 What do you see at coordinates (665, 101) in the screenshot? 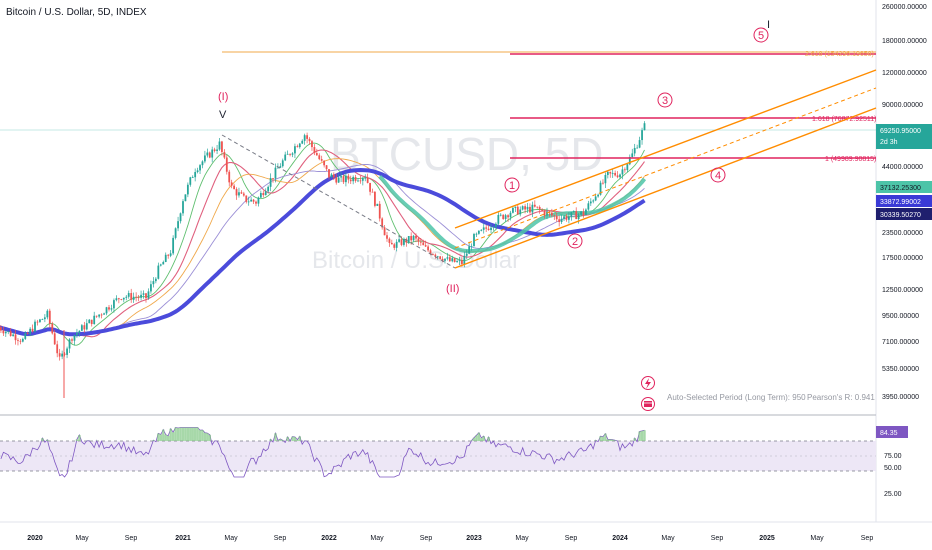
I see `wave-3-text: 3` at bounding box center [665, 101].